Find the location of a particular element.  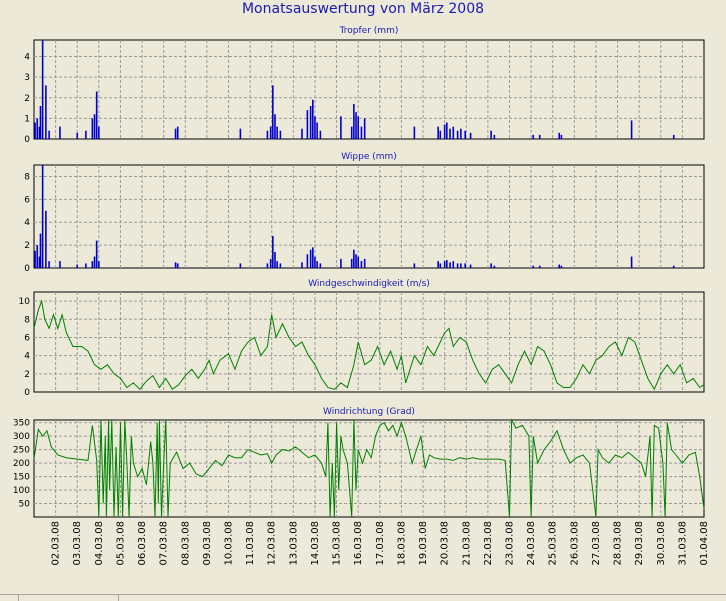

y-tick-label: 300 is located at coordinates (21, 437).